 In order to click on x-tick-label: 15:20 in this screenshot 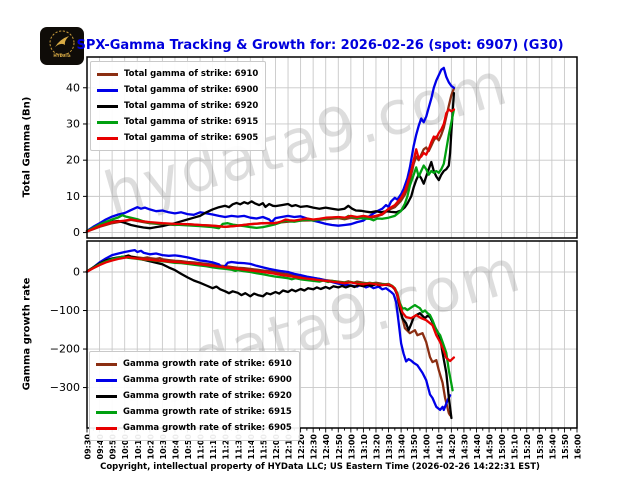, I will do `click(527, 447)`.